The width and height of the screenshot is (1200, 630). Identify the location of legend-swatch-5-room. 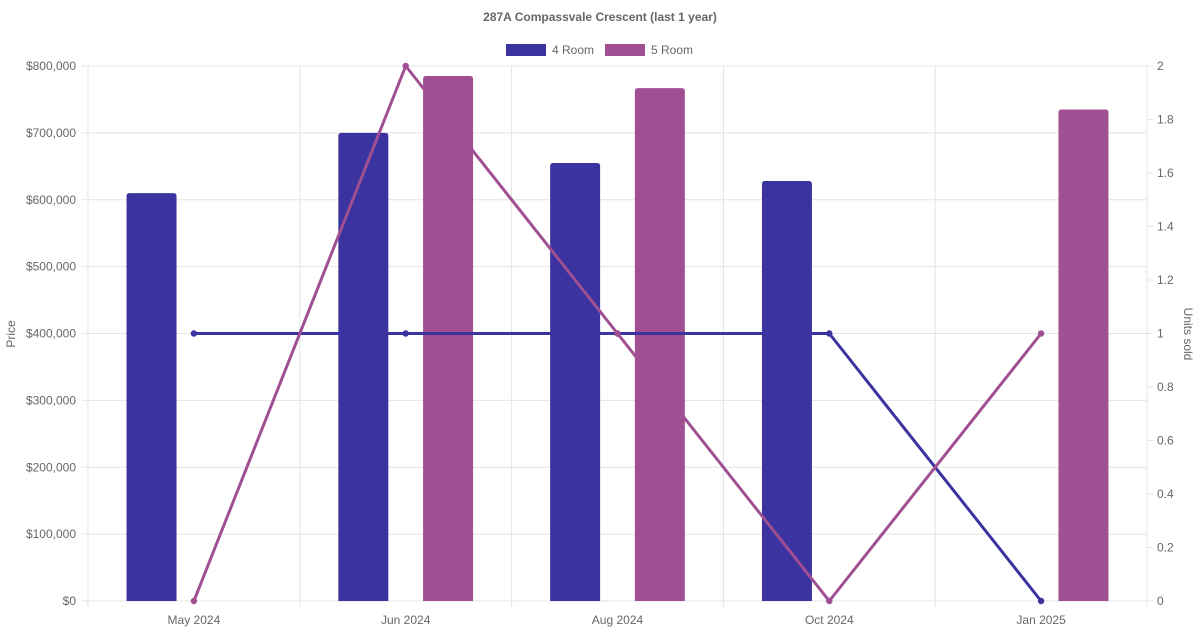
(625, 50).